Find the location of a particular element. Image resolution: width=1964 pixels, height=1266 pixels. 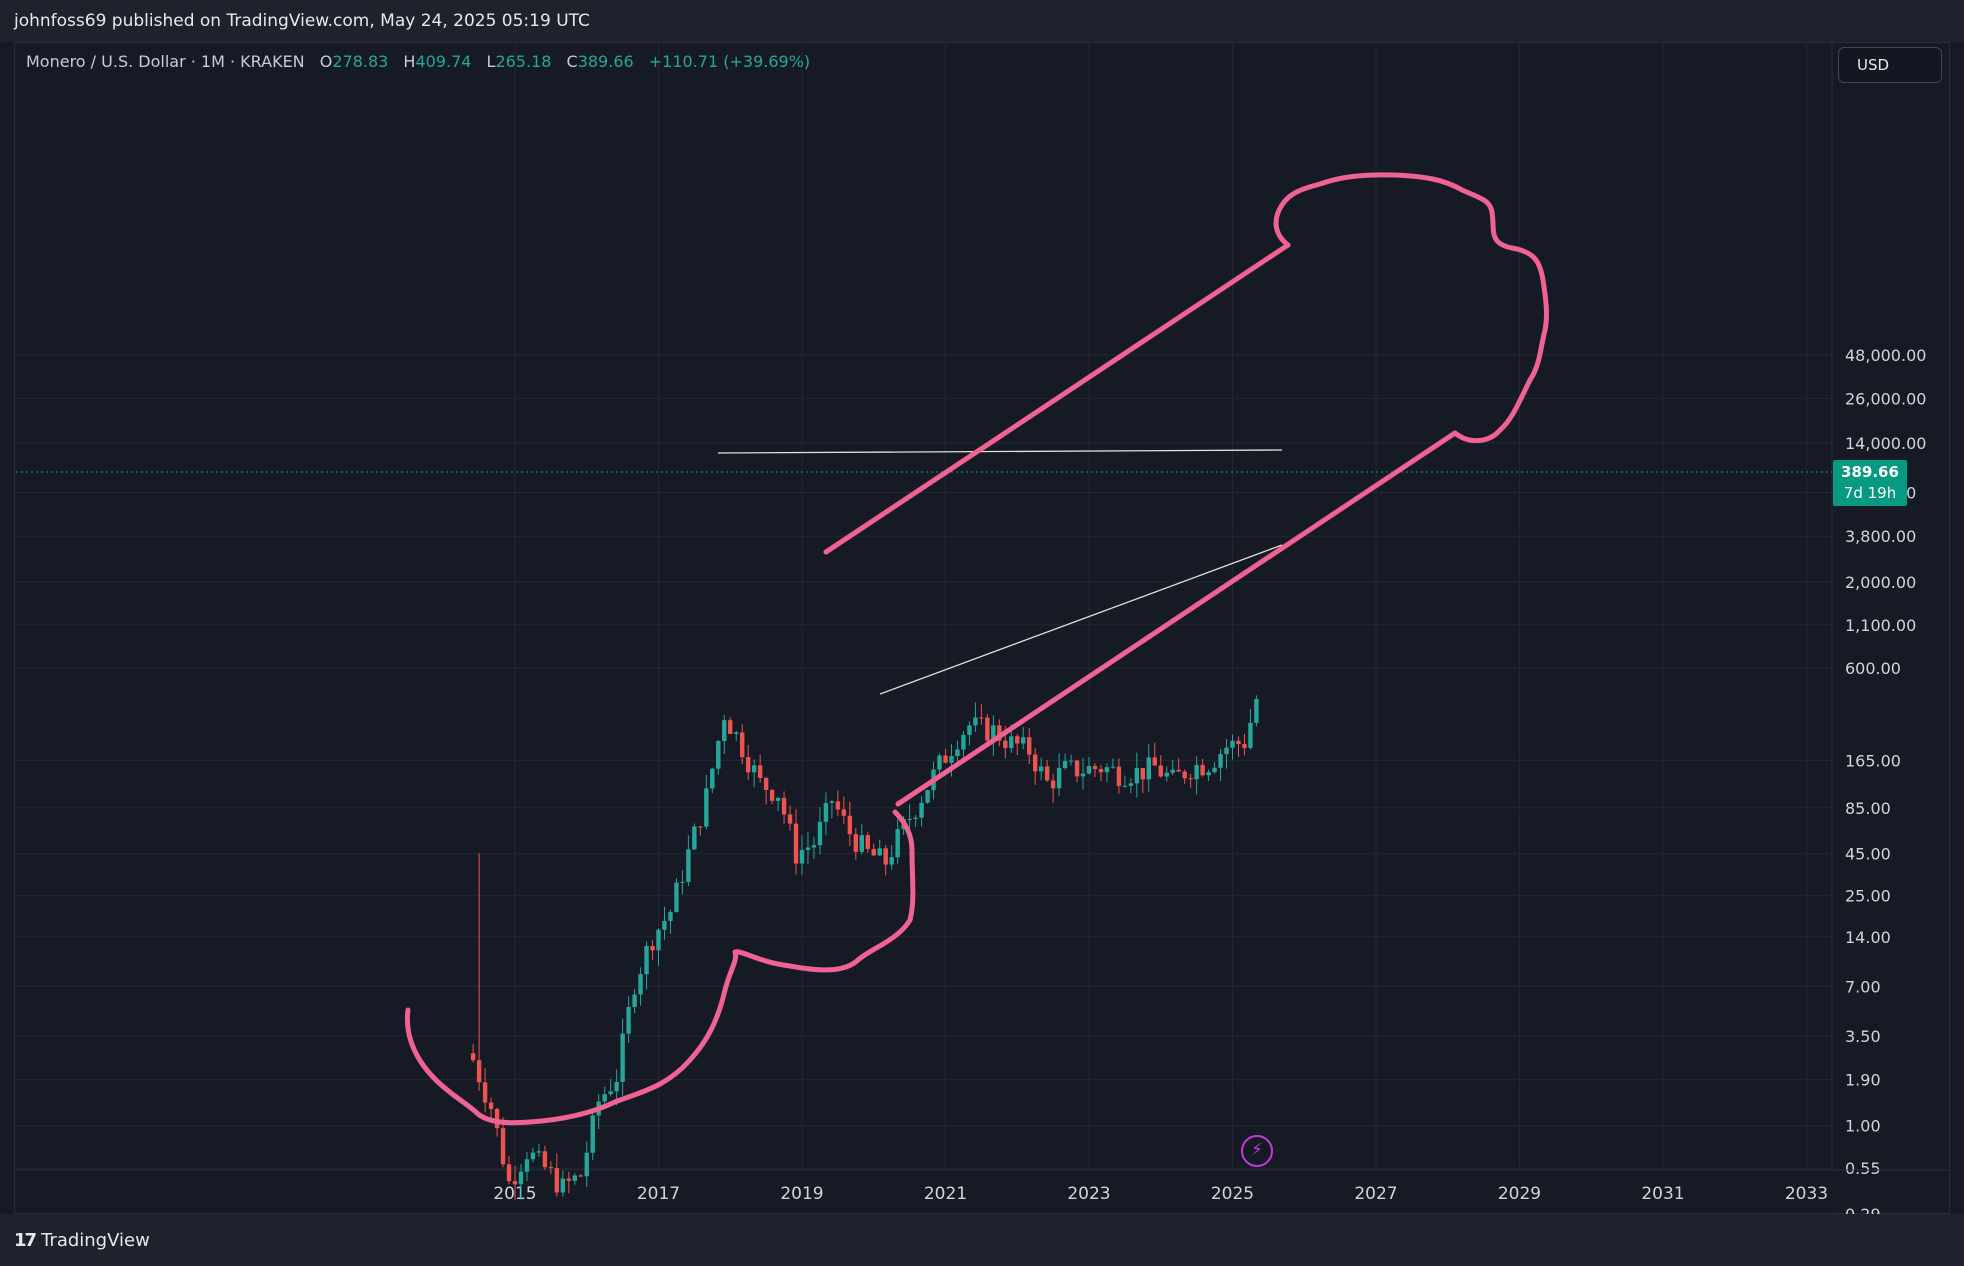

y-tick-label: 0.29 is located at coordinates (1863, 1209).